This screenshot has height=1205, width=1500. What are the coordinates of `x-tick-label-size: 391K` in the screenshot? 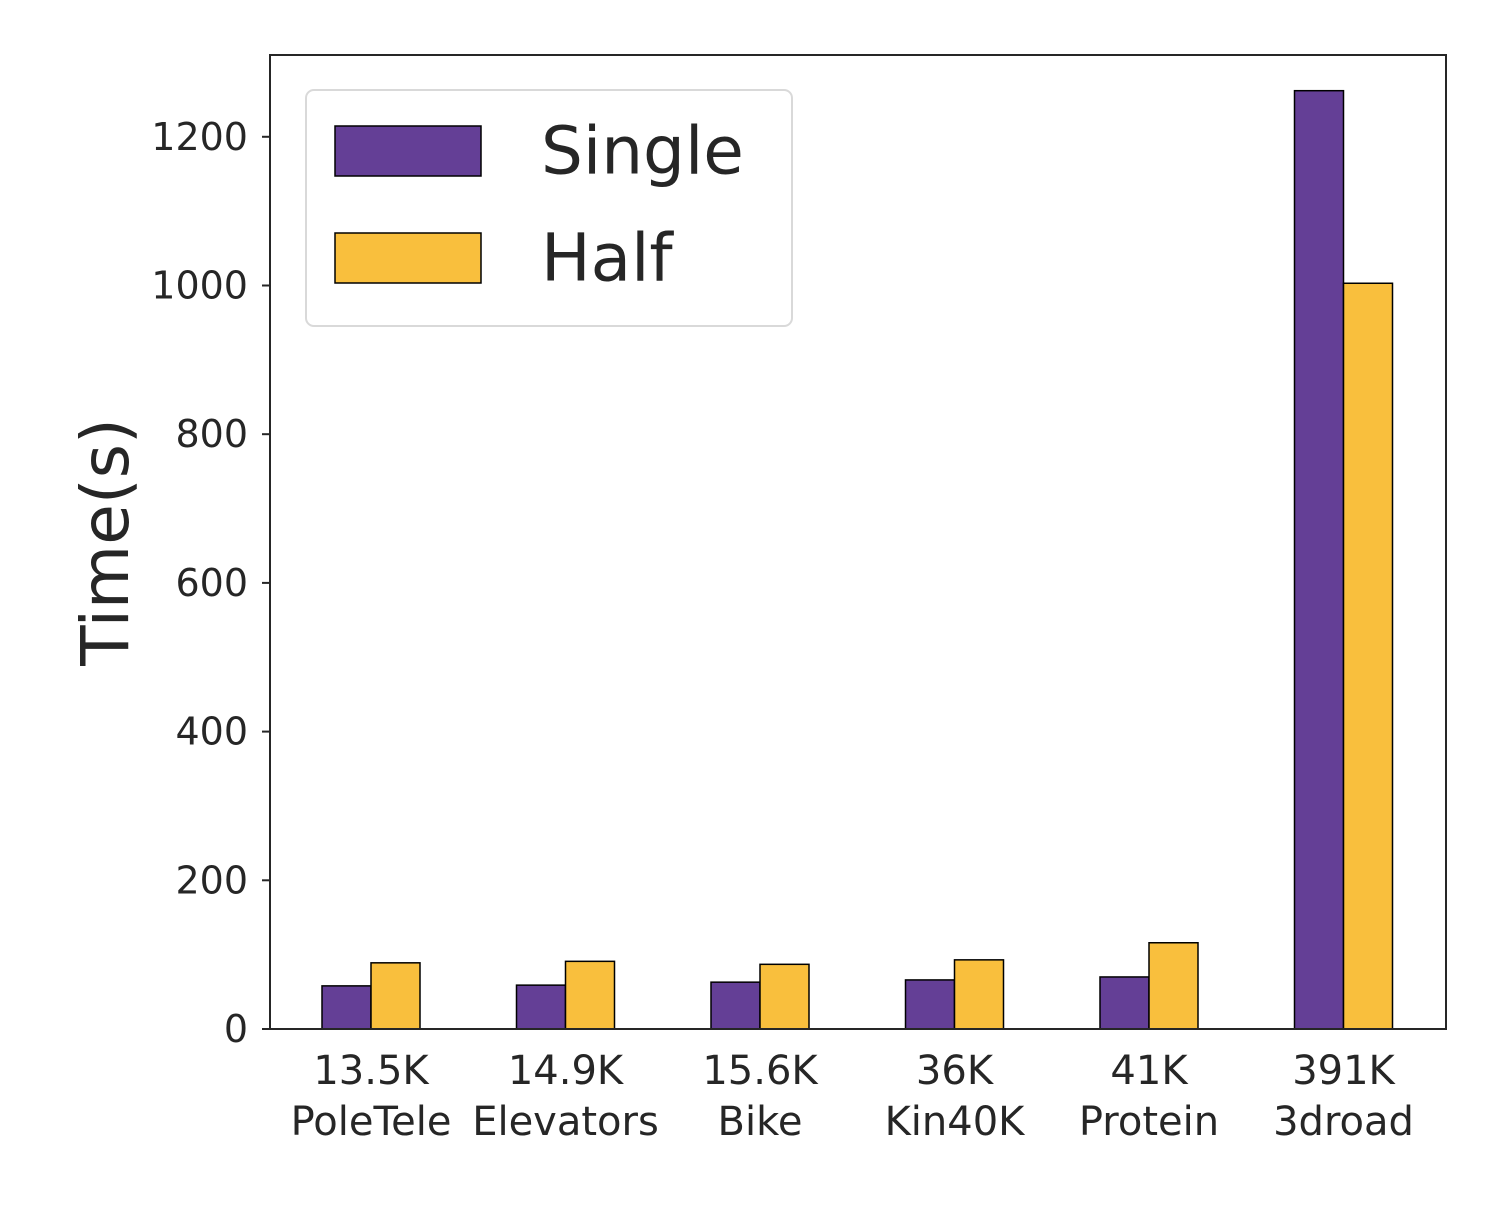 It's located at (1344, 1071).